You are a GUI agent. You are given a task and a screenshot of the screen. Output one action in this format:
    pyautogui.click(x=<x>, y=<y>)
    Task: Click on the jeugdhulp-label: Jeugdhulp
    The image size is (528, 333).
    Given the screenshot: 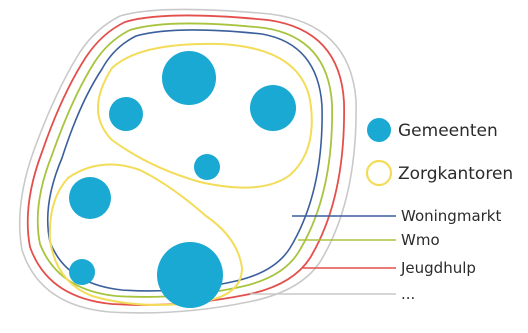 What is the action you would take?
    pyautogui.click(x=438, y=268)
    